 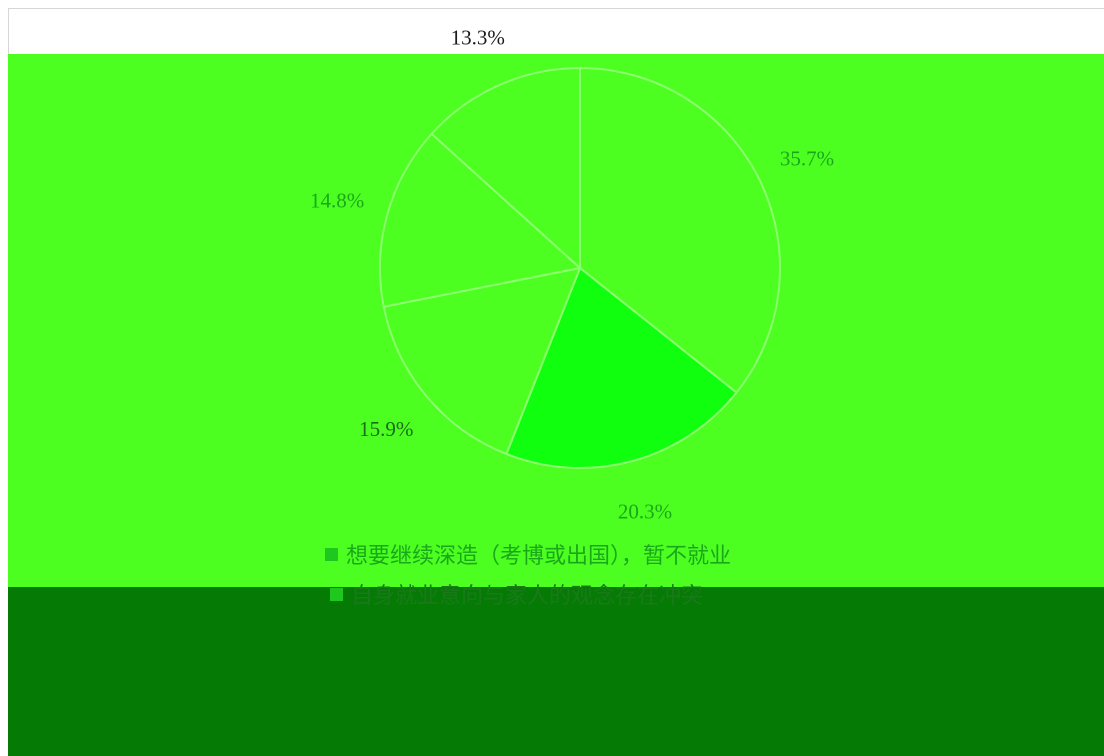 I want to click on slice-label-5: 13.3%, so click(x=478, y=38).